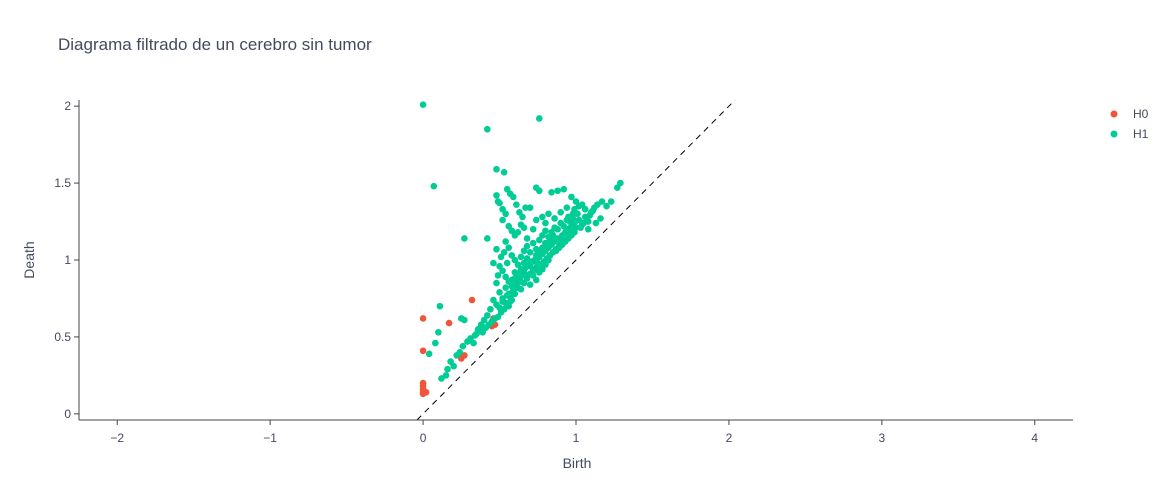 The width and height of the screenshot is (1169, 500). Describe the element at coordinates (1141, 114) in the screenshot. I see `legend-label-h0: H0` at that location.